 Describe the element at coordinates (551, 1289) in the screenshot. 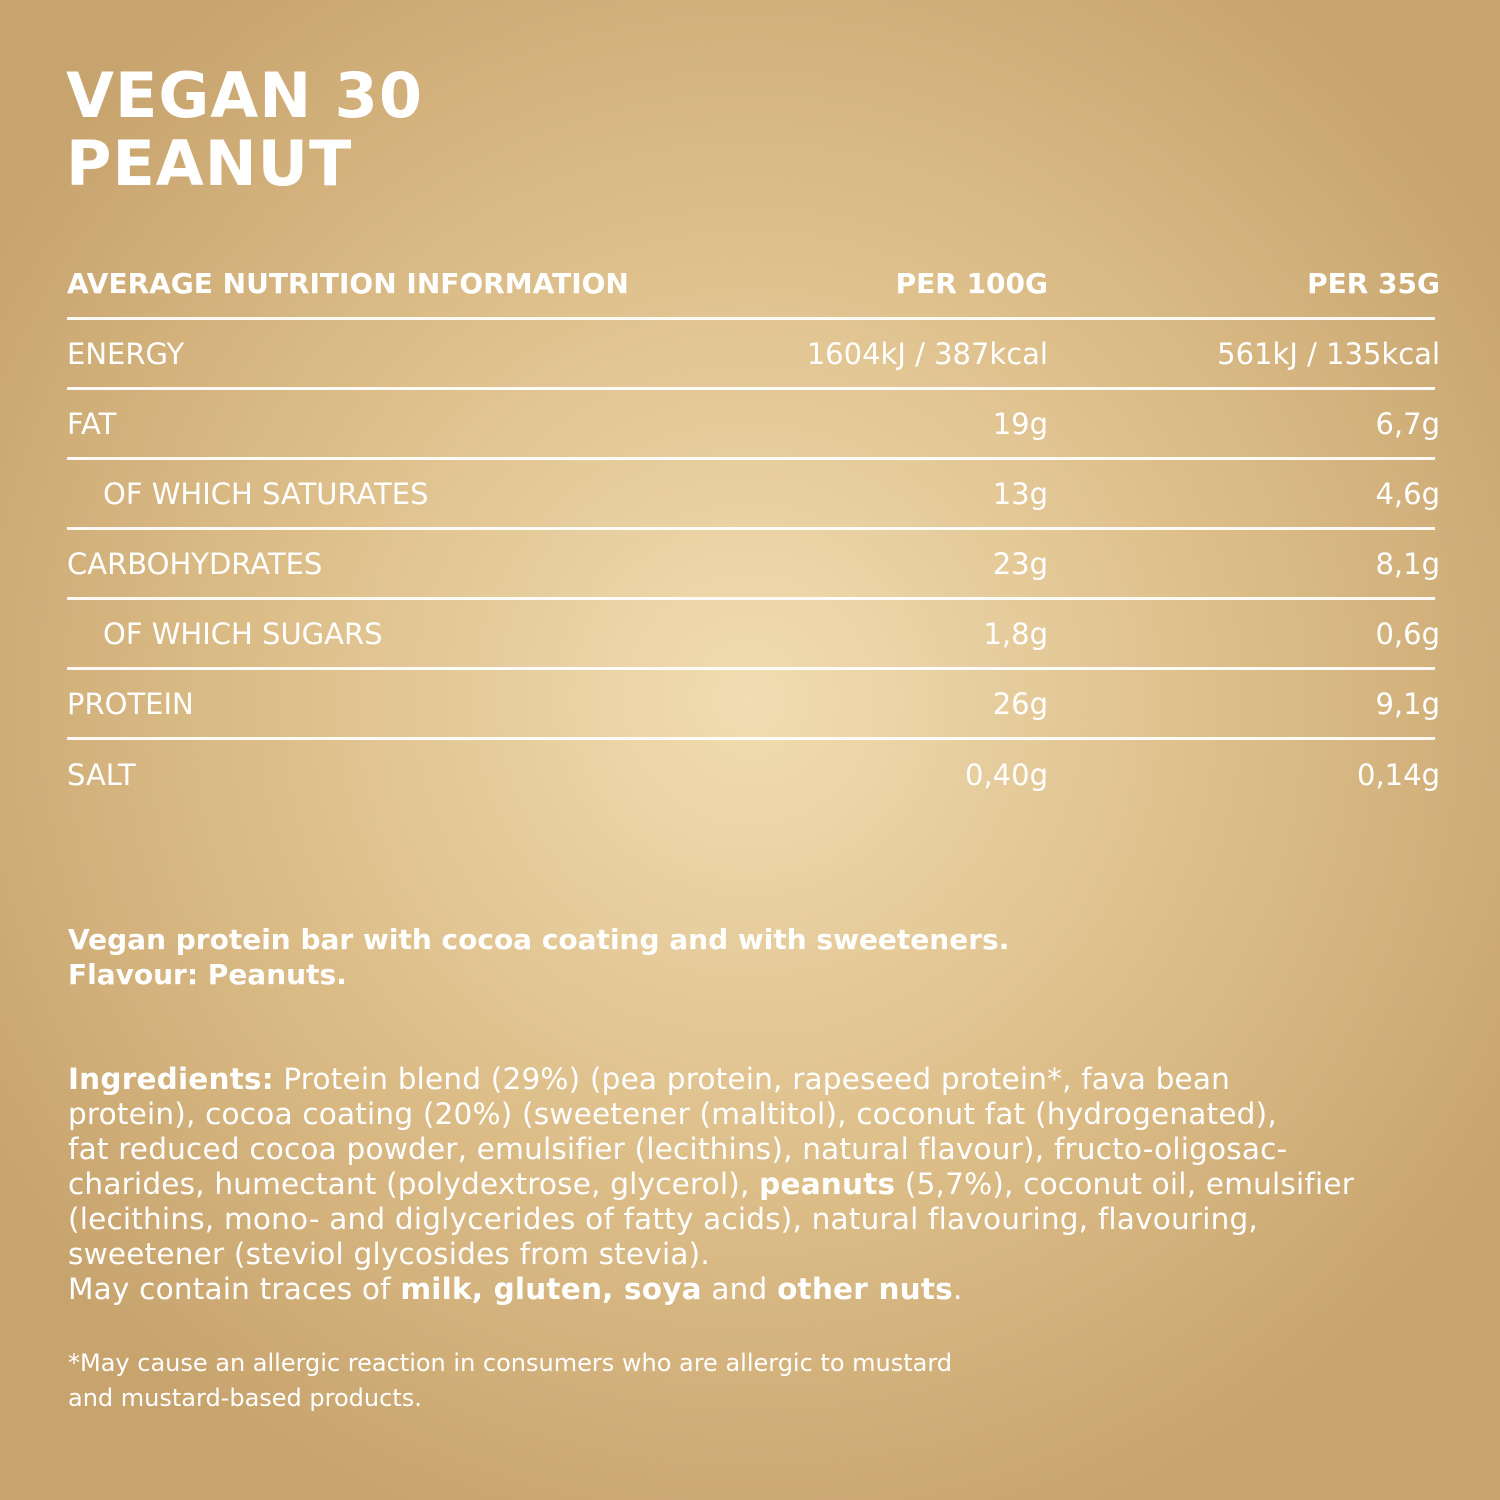

I see `allergen: milk, gluten, soya` at that location.